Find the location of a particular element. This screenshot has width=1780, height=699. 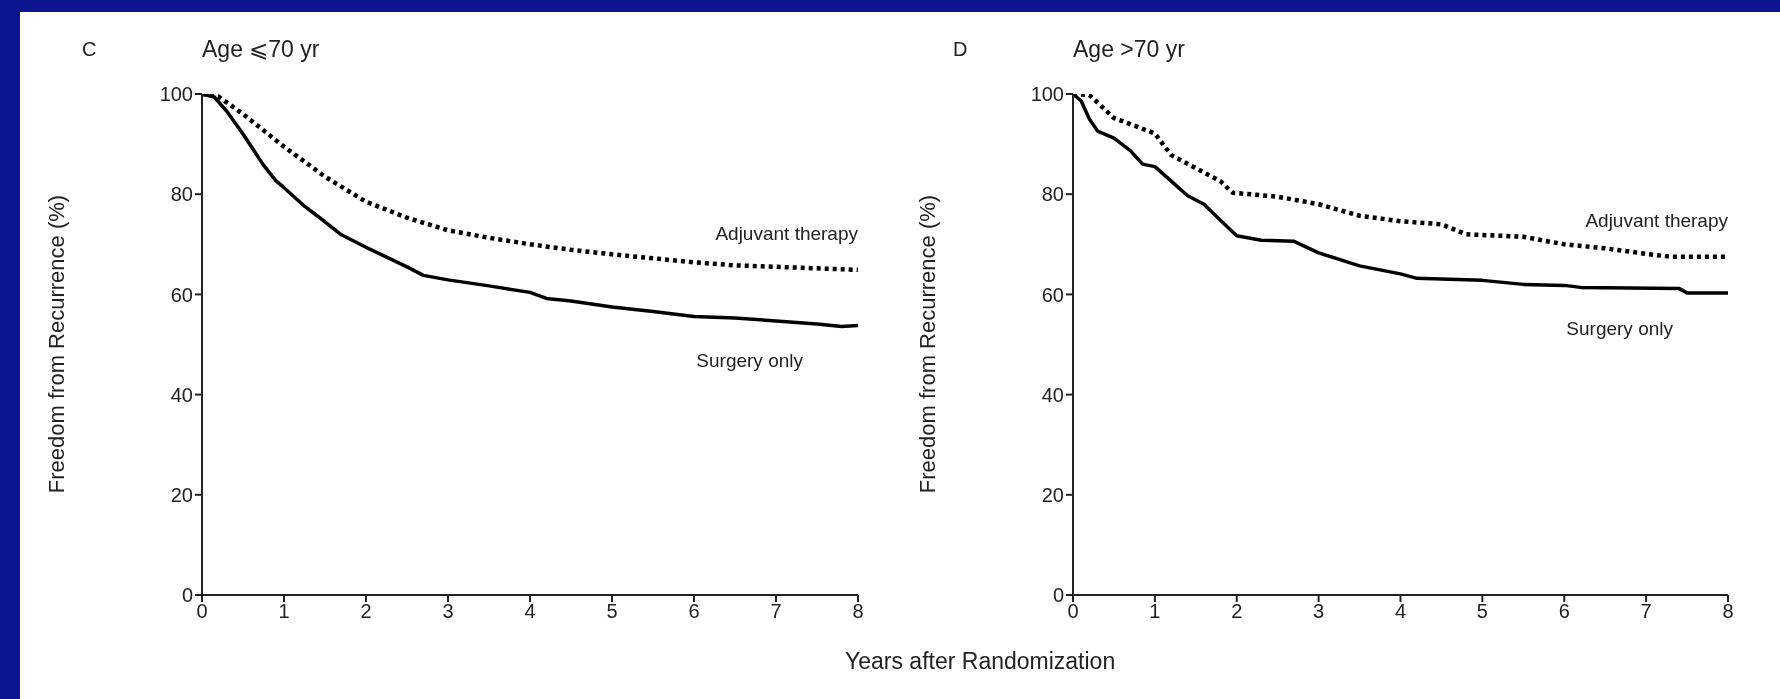

chart-title: Age >70 yr is located at coordinates (1129, 49).